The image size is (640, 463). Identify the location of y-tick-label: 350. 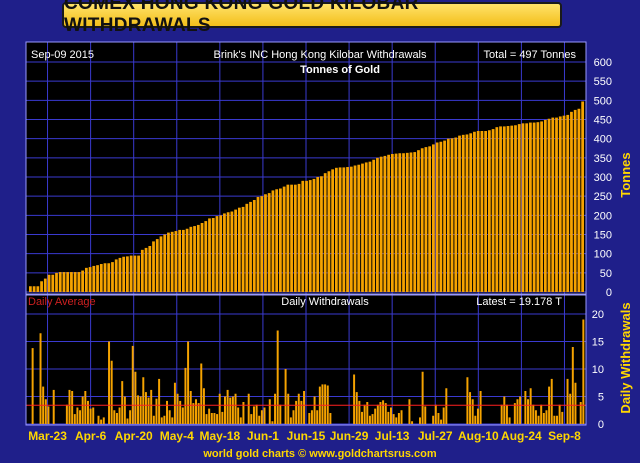
(603, 159).